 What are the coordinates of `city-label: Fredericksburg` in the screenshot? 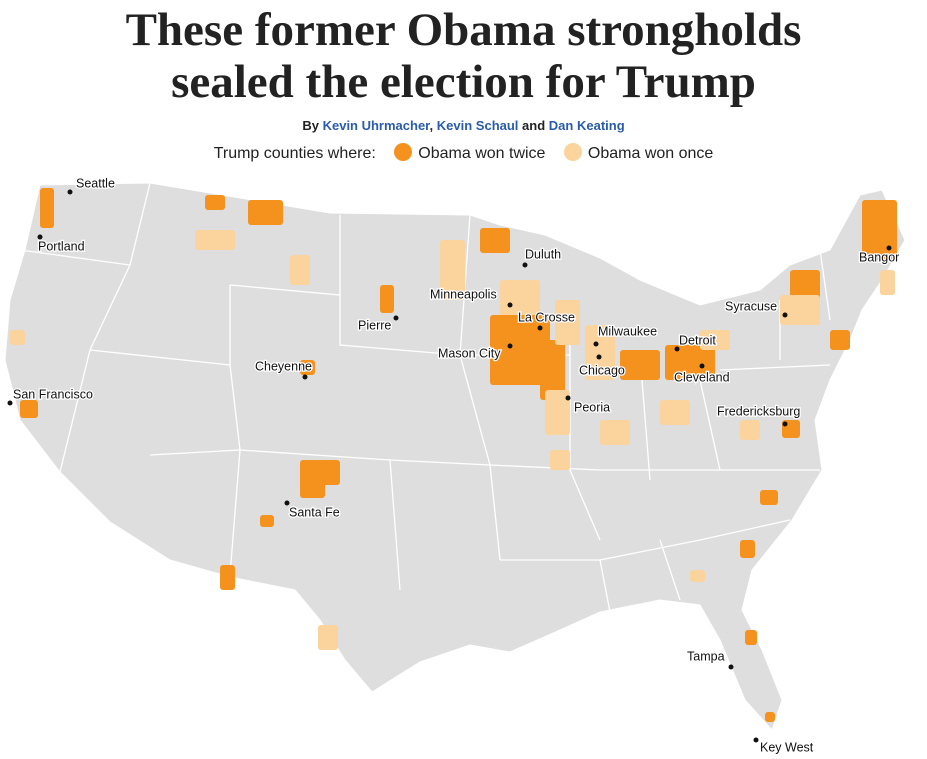 It's located at (758, 411).